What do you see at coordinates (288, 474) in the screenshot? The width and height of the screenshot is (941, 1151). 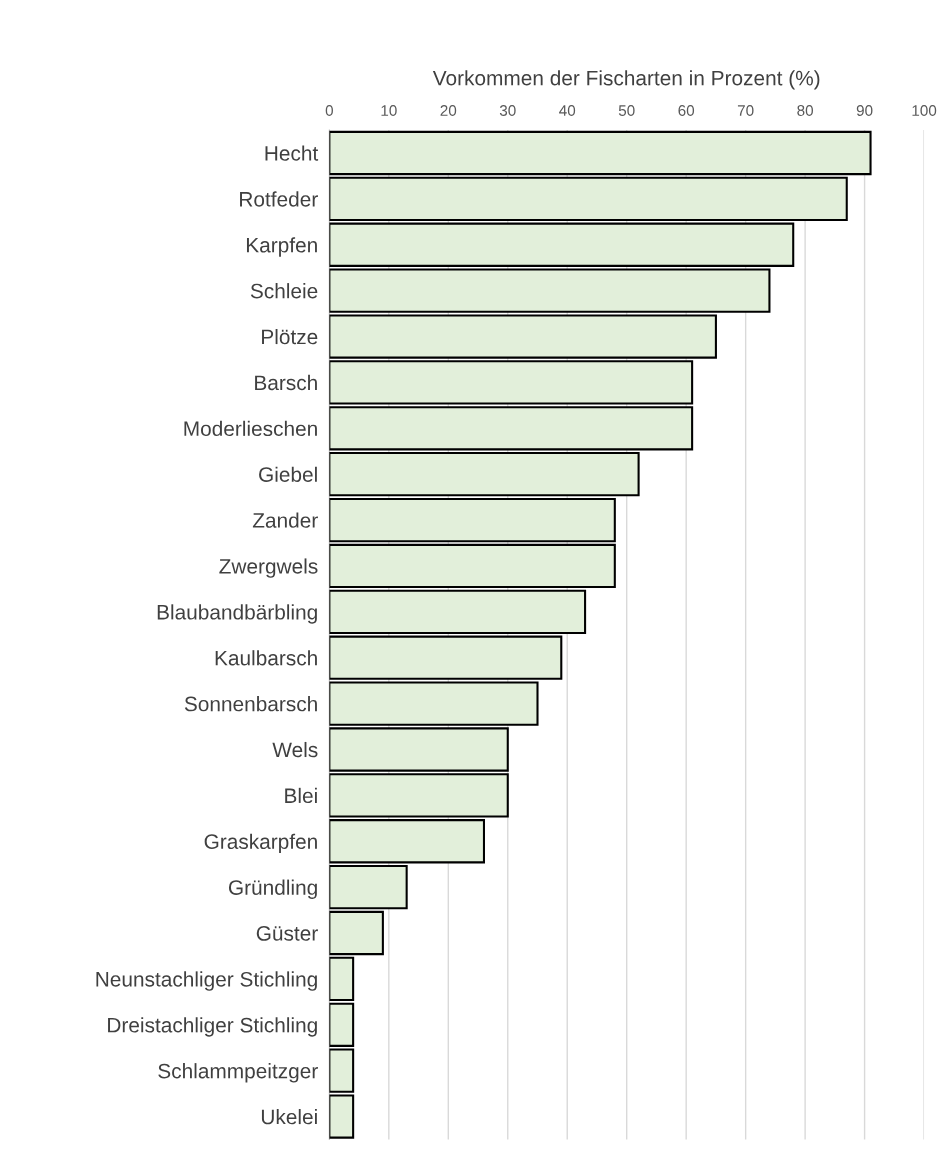 I see `y-tick-label: Giebel` at bounding box center [288, 474].